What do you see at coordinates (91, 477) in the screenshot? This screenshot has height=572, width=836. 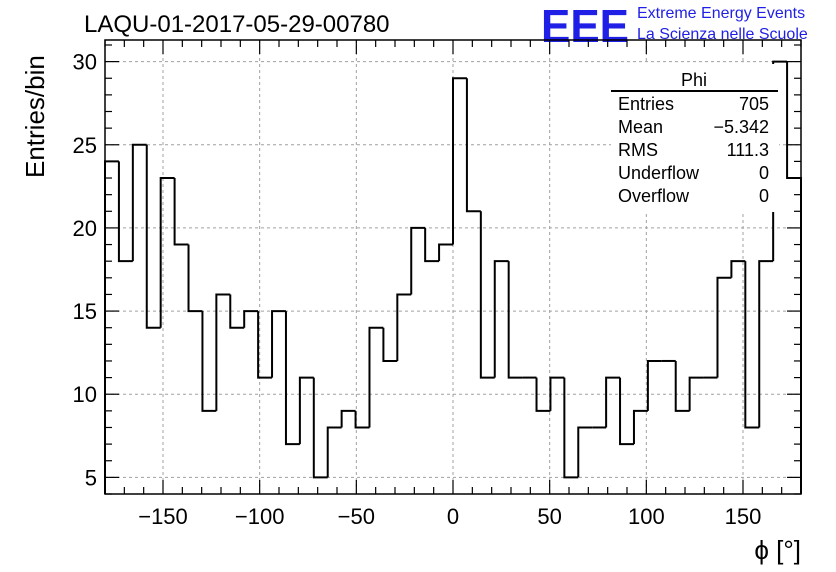 I see `y-tick-label: 5` at bounding box center [91, 477].